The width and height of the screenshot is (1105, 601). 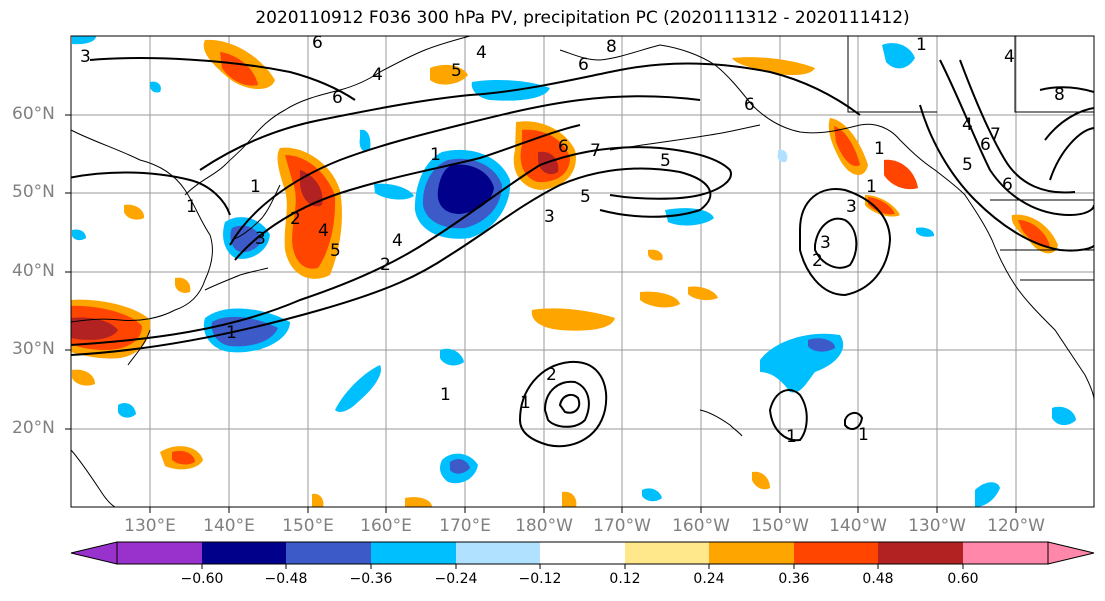 What do you see at coordinates (33, 114) in the screenshot?
I see `lat-label: 60°N` at bounding box center [33, 114].